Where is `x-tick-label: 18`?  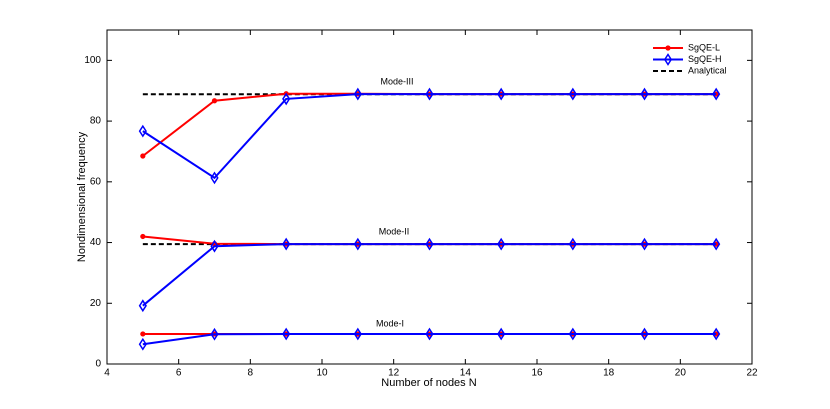
x-tick-label: 18 is located at coordinates (609, 373).